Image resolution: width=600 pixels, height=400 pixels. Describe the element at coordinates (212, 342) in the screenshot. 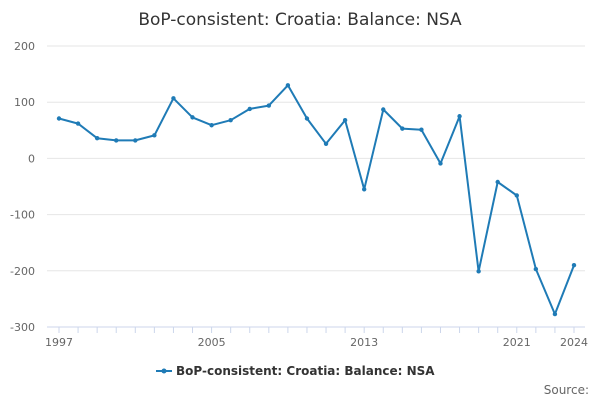

I see `x-tick-label: 2005` at that location.